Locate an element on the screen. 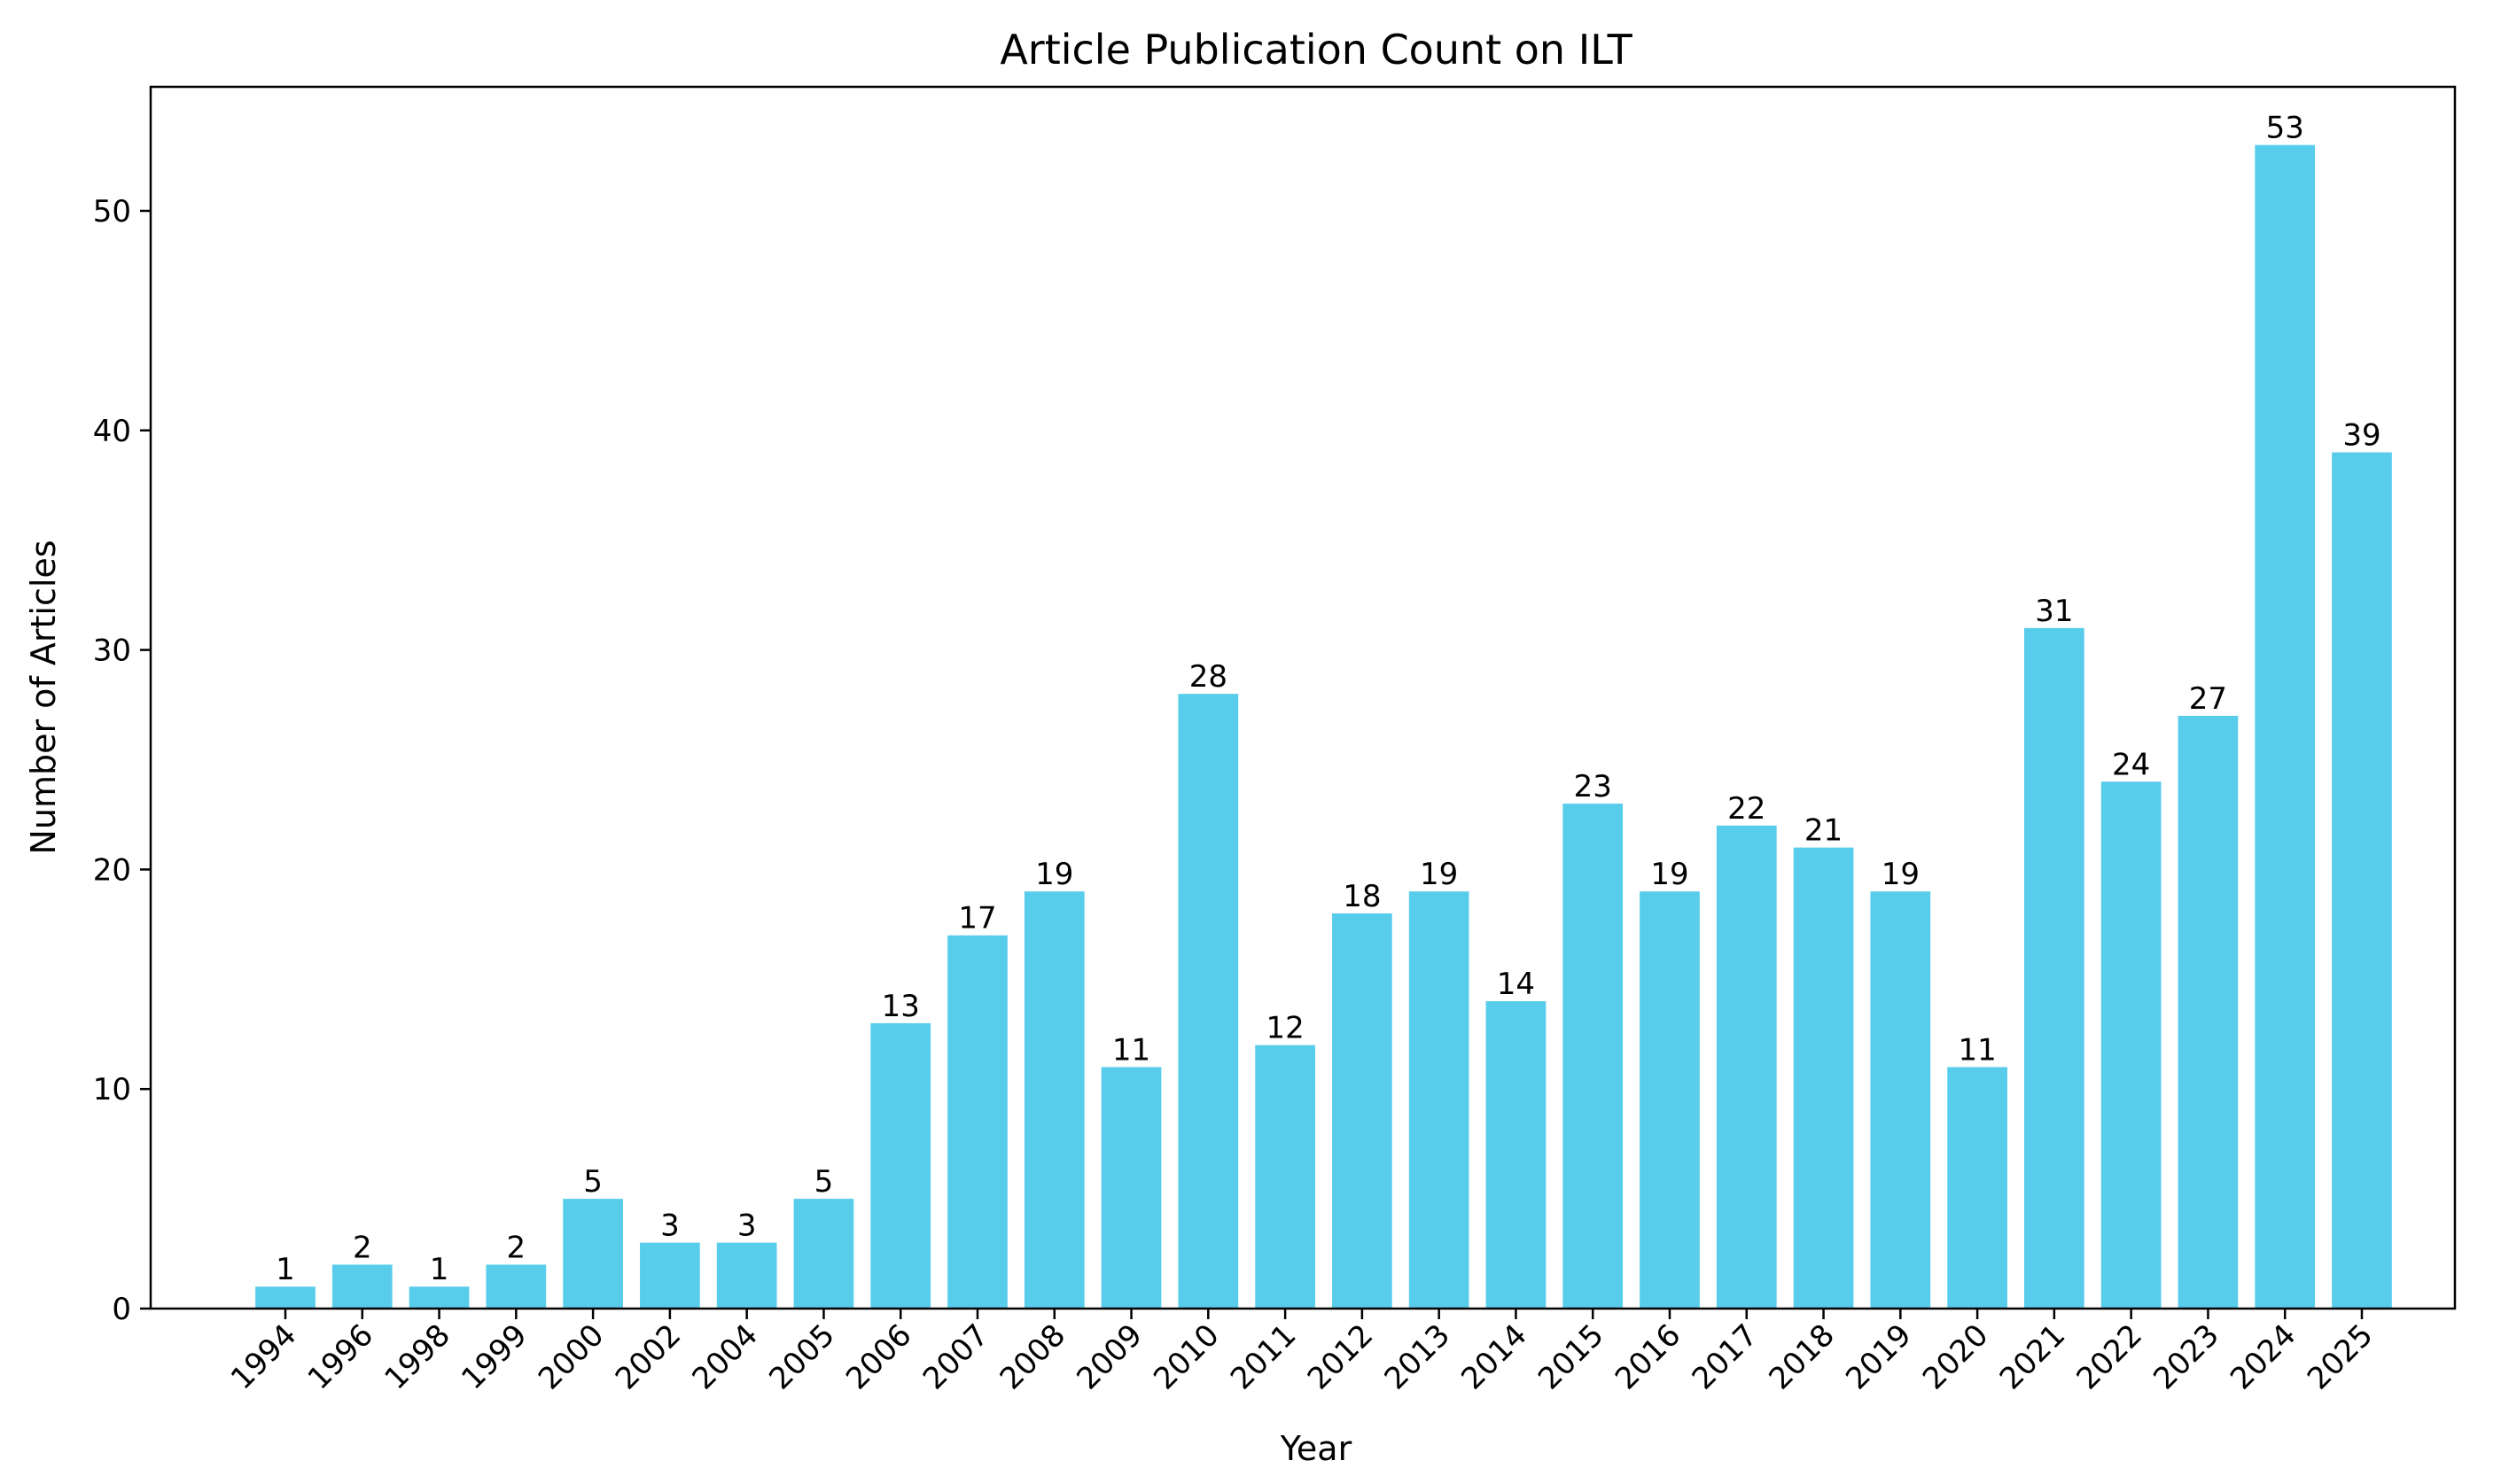 The image size is (2501, 1484). bar-1994 is located at coordinates (286, 1297).